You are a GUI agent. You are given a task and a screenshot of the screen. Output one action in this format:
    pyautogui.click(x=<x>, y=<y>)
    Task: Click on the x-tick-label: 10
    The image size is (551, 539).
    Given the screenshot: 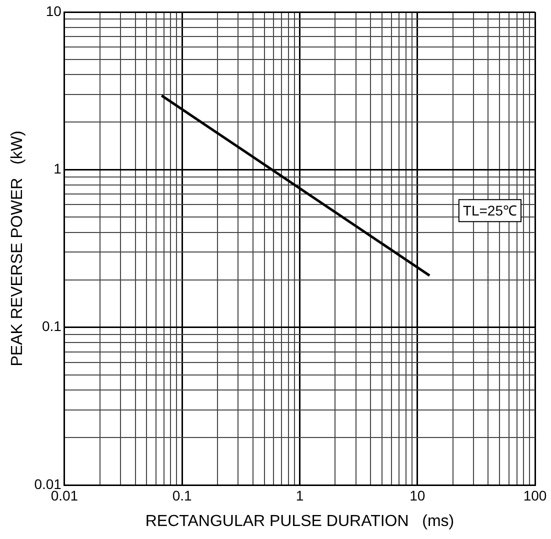 What is the action you would take?
    pyautogui.click(x=418, y=495)
    